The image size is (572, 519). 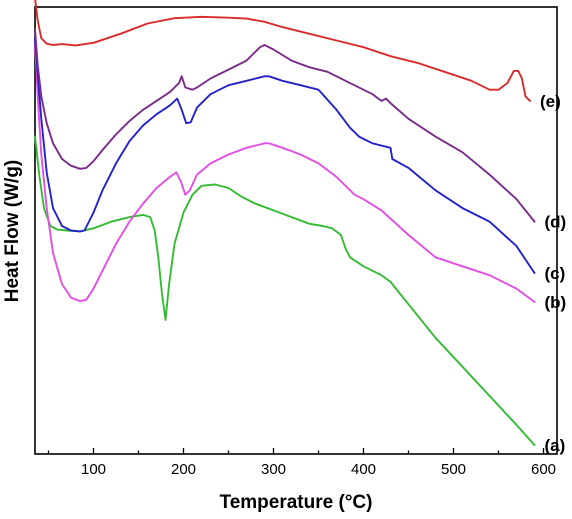 What do you see at coordinates (356, 502) in the screenshot?
I see `x-axis-unit: °C` at bounding box center [356, 502].